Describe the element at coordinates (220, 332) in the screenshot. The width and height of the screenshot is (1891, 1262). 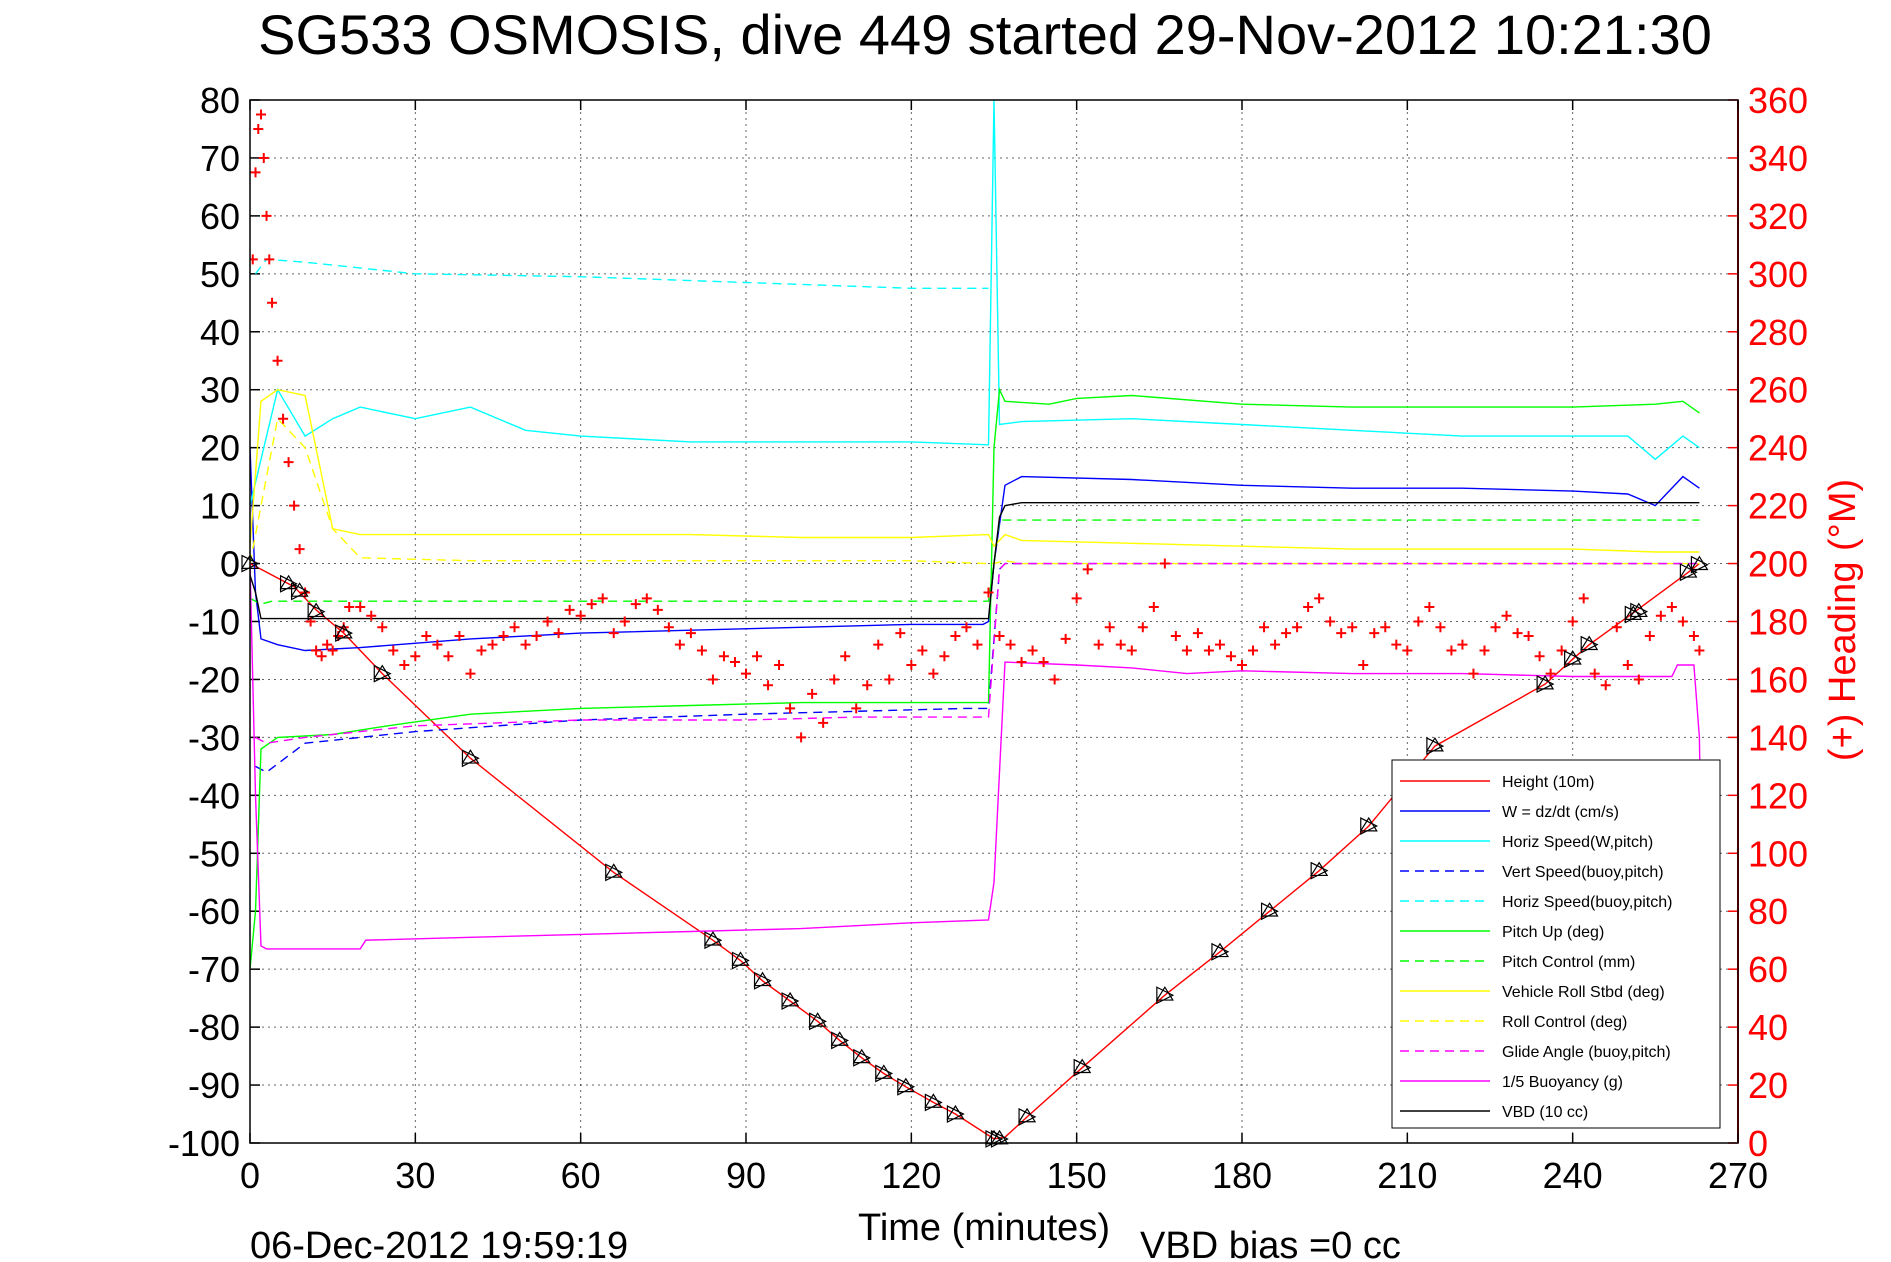
I see `y-tick-label: 40` at that location.